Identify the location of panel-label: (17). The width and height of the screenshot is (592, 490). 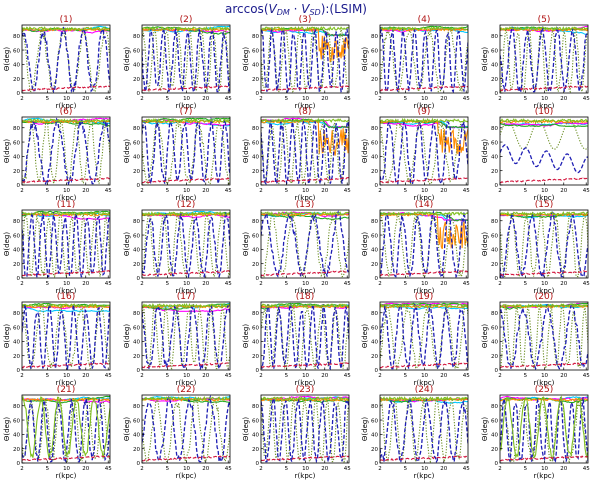
(186, 297).